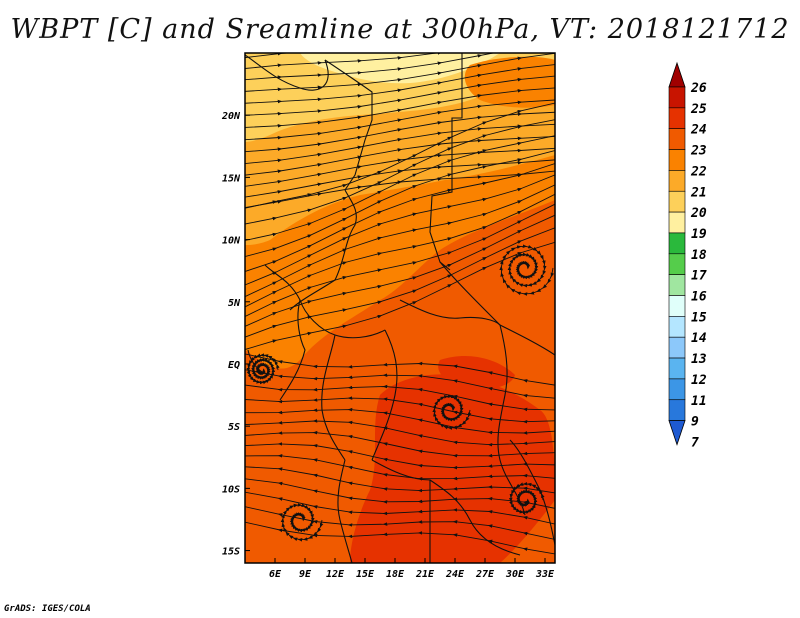 The height and width of the screenshot is (618, 800). I want to click on lat-tick-label: 15S, so click(231, 552).